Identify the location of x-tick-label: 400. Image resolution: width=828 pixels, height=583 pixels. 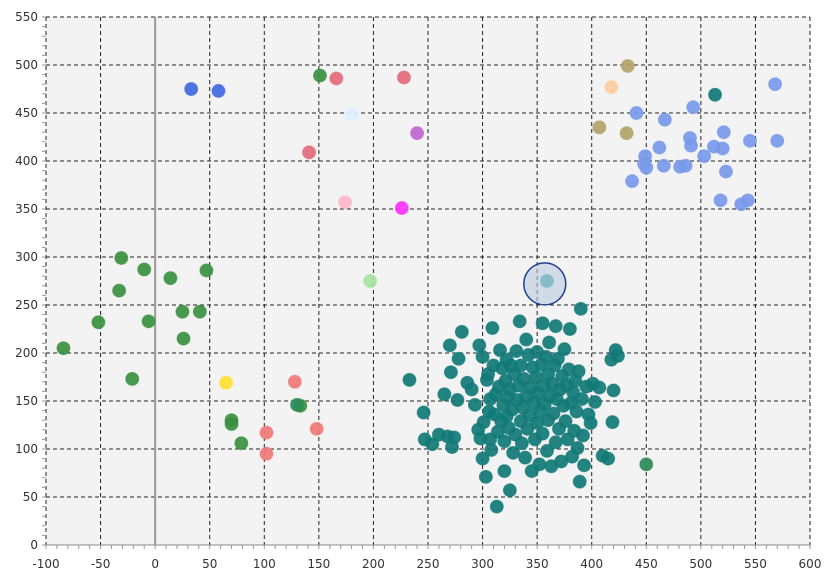
(591, 564).